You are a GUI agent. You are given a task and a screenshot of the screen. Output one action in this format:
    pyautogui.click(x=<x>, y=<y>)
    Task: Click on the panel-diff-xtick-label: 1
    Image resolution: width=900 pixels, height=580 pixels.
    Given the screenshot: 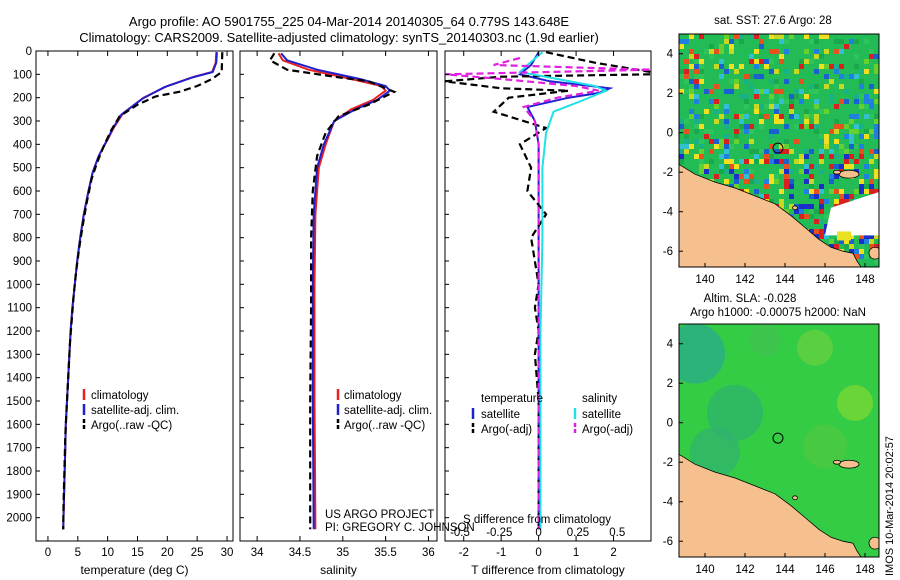 What is the action you would take?
    pyautogui.click(x=576, y=553)
    